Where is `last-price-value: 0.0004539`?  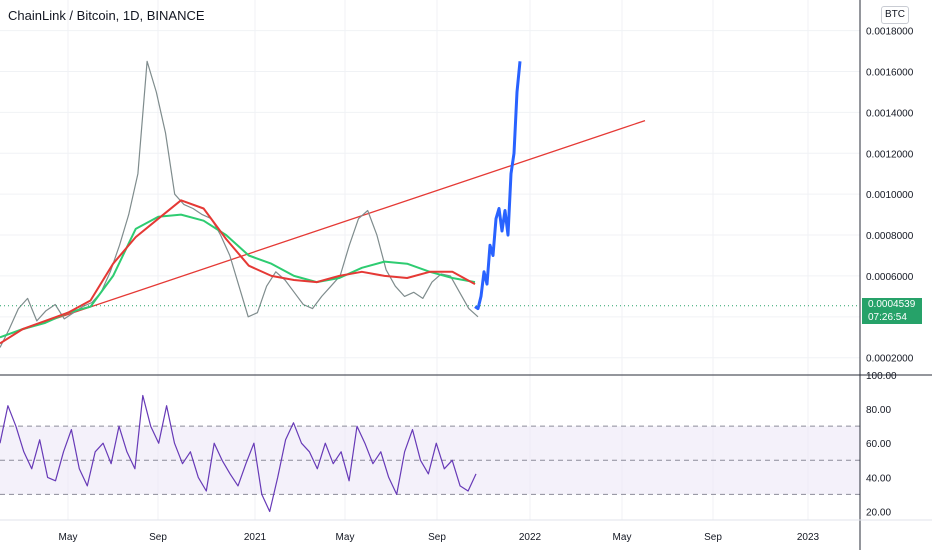
last-price-value: 0.0004539 is located at coordinates (892, 304).